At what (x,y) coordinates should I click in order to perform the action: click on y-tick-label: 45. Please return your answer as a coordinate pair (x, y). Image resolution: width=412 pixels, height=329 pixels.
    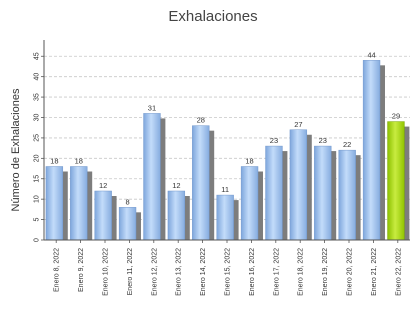
    Looking at the image, I should click on (37, 56).